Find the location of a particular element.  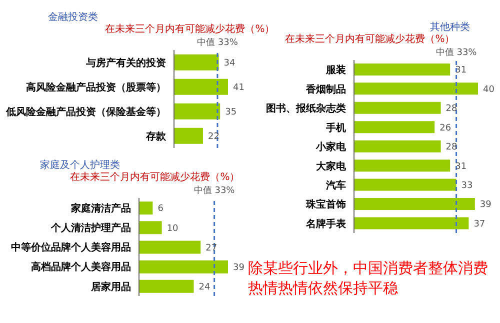

y-tick-label: 服装 is located at coordinates (336, 70).